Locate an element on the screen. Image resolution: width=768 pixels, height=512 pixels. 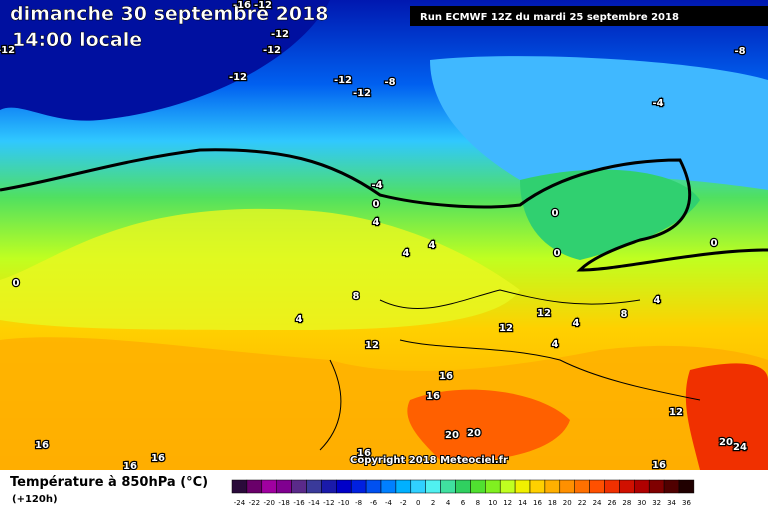
legend-title: Température à 850hPa (°C) is located at coordinates (109, 482).